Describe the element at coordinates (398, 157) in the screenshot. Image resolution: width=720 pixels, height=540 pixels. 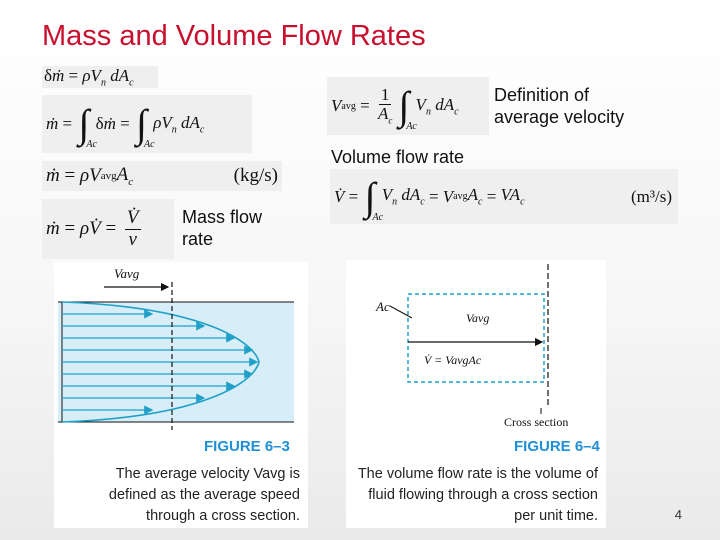
I see `volume-flow-rate-label: Volume flow rate` at that location.